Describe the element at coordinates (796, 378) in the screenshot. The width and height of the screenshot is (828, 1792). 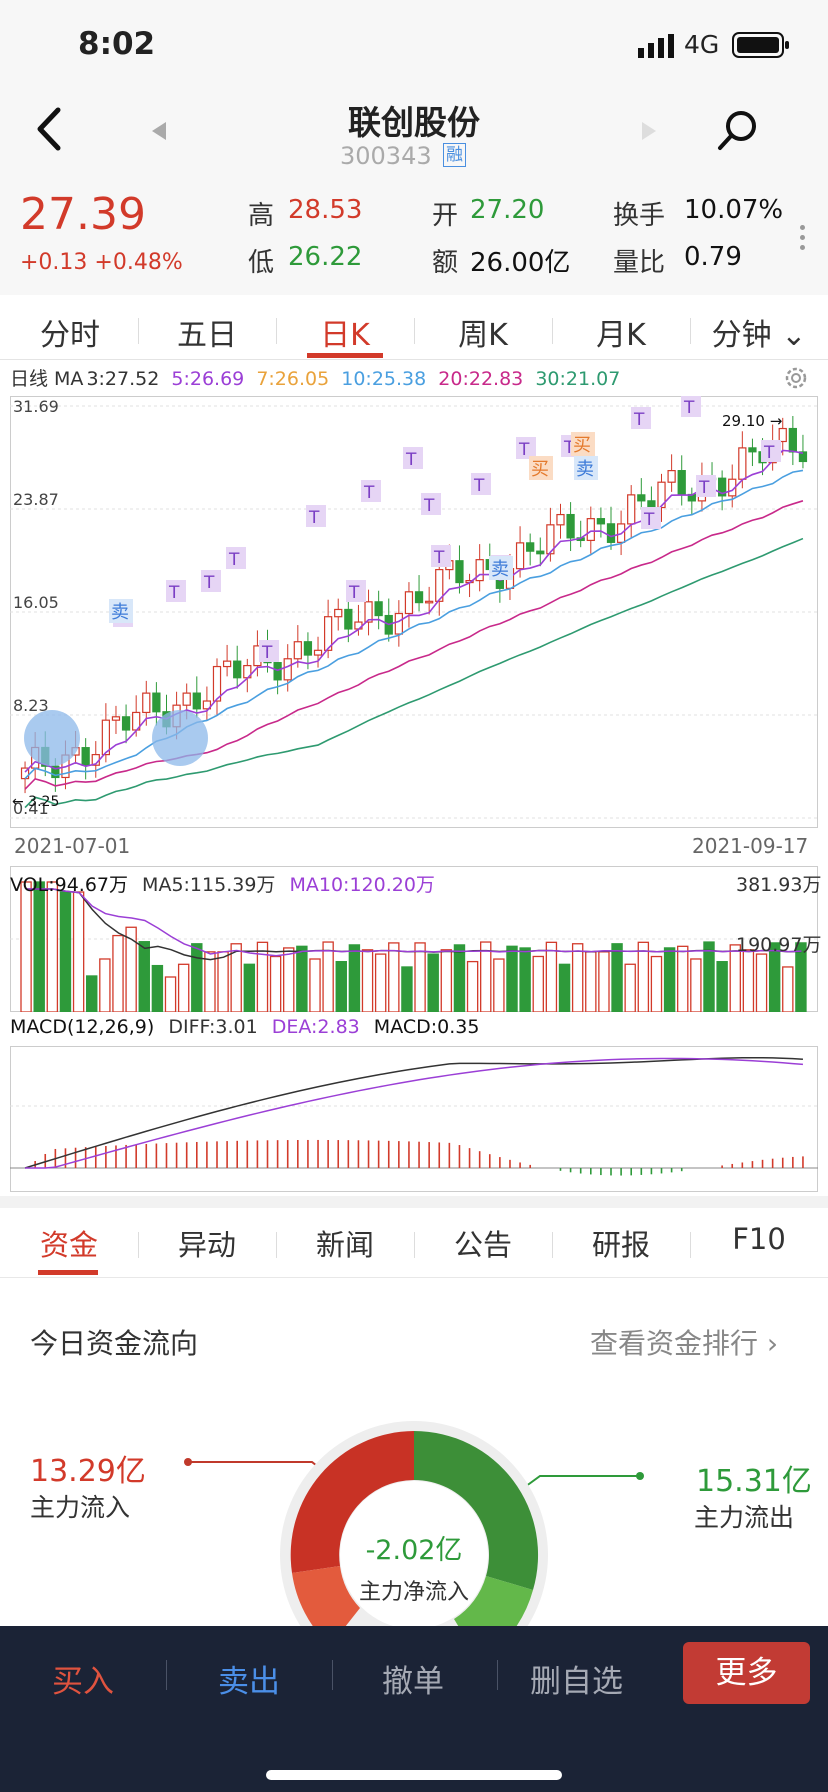
I see `gear-icon` at that location.